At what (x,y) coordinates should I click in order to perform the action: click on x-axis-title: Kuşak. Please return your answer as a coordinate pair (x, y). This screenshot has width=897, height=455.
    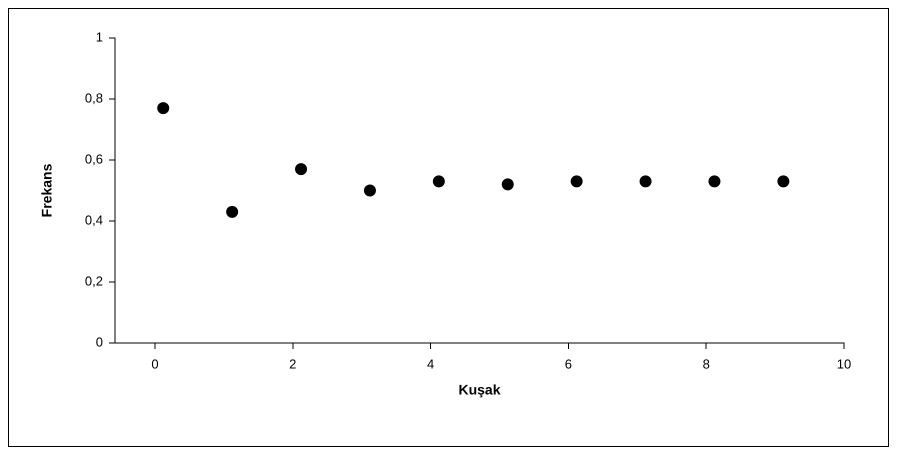
    Looking at the image, I should click on (479, 389).